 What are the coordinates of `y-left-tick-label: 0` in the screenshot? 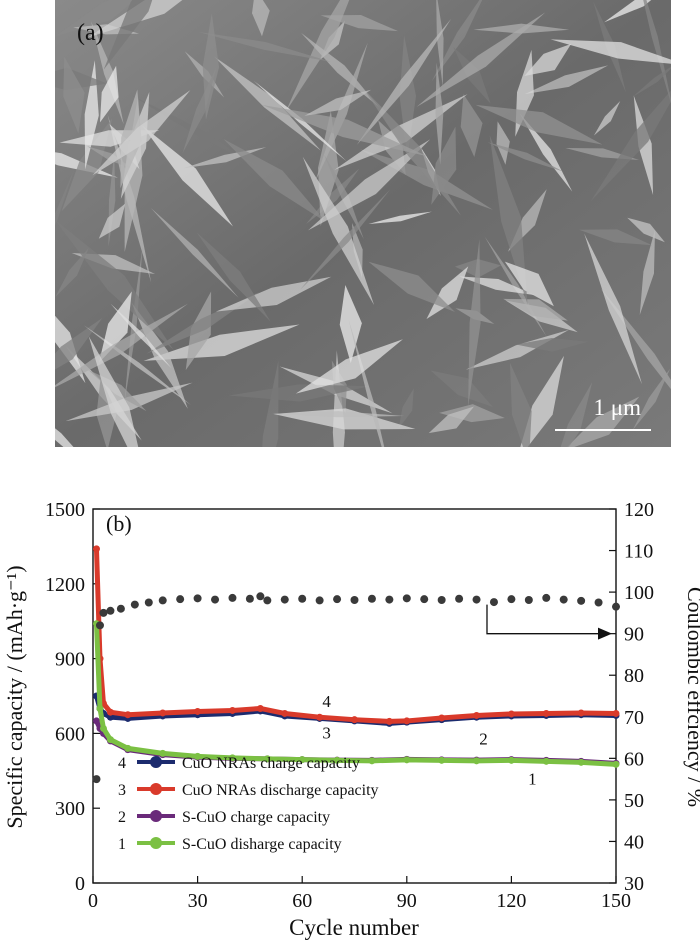 It's located at (80, 884).